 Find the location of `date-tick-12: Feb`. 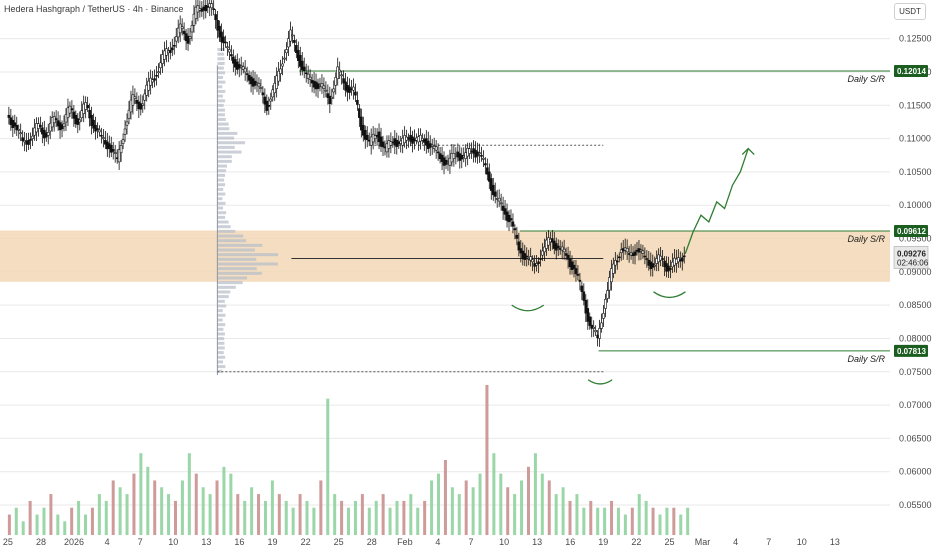

date-tick-12: Feb is located at coordinates (405, 542).